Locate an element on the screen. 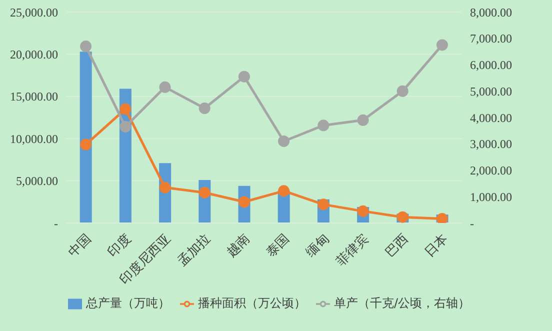 This screenshot has width=552, height=331. x-tick-label: 巴西 is located at coordinates (396, 245).